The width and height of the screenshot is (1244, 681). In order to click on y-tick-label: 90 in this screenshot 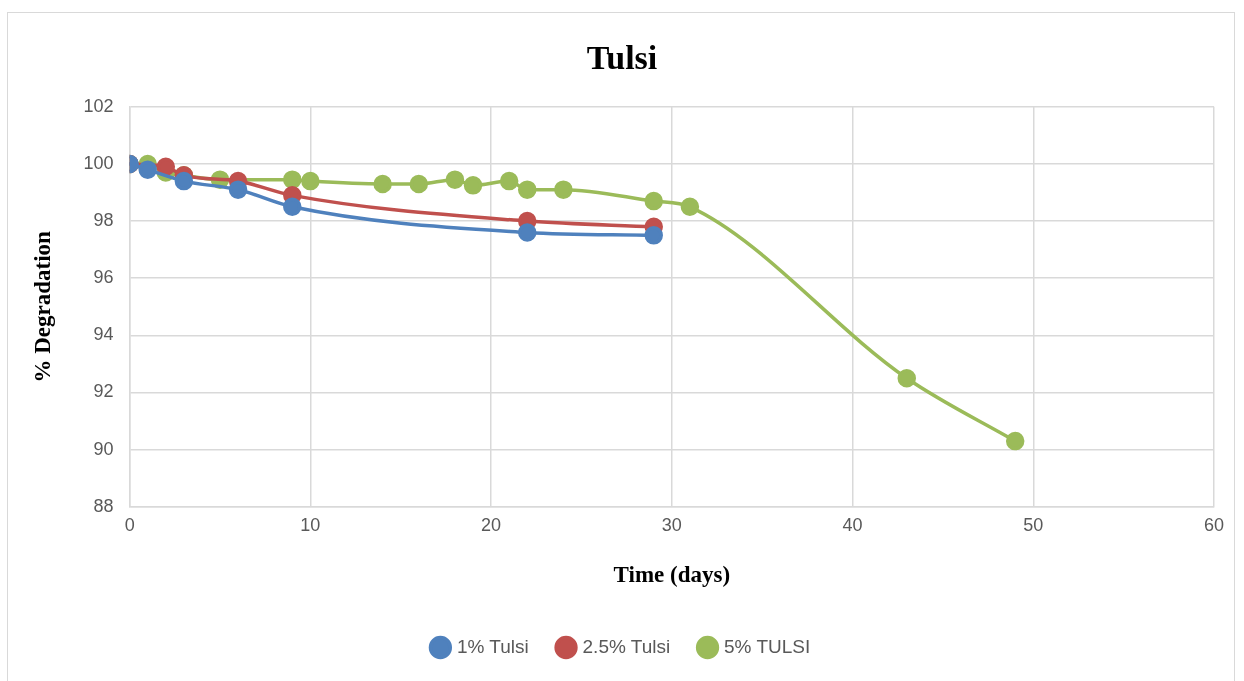, I will do `click(103, 448)`.